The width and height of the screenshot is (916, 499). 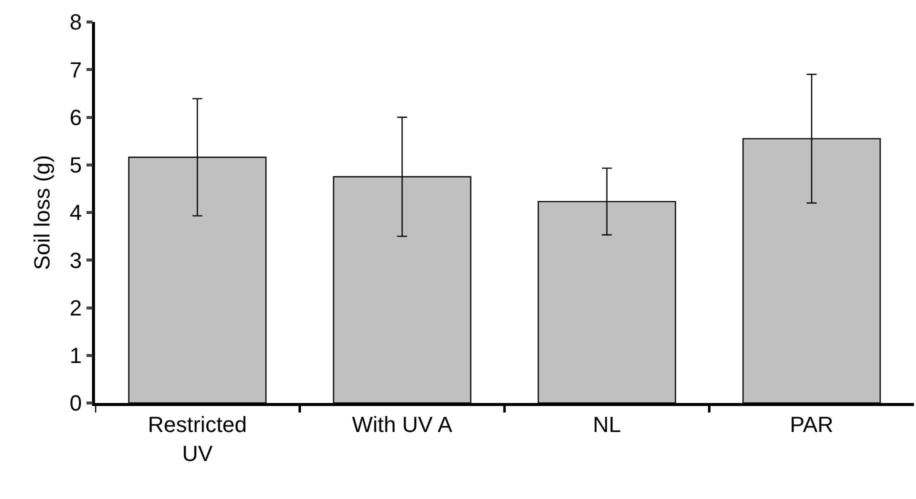 What do you see at coordinates (41, 212) in the screenshot?
I see `y-axis-title: Soil loss (g)` at bounding box center [41, 212].